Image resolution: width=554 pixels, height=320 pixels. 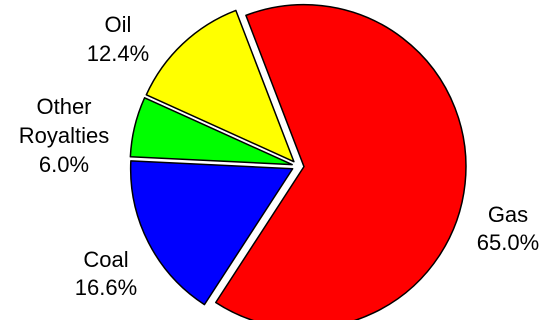 What do you see at coordinates (211, 131) in the screenshot?
I see `pie-slice-other-royalties` at bounding box center [211, 131].